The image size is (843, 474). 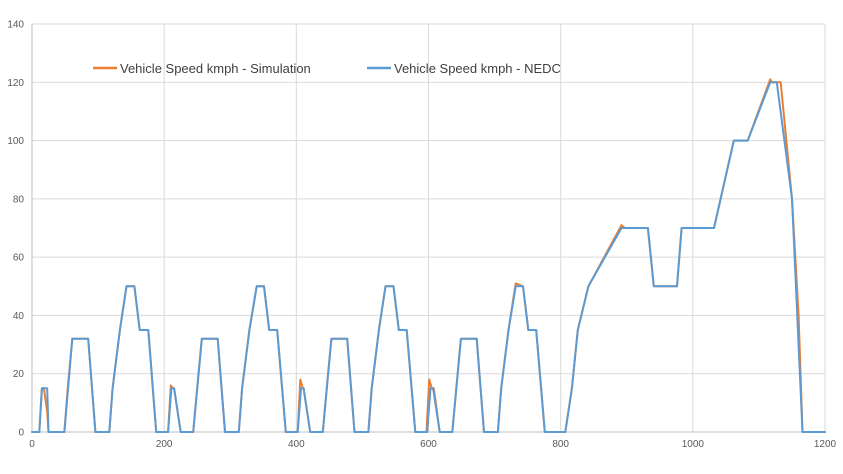 What do you see at coordinates (15, 141) in the screenshot?
I see `y-tick-label: 100` at bounding box center [15, 141].